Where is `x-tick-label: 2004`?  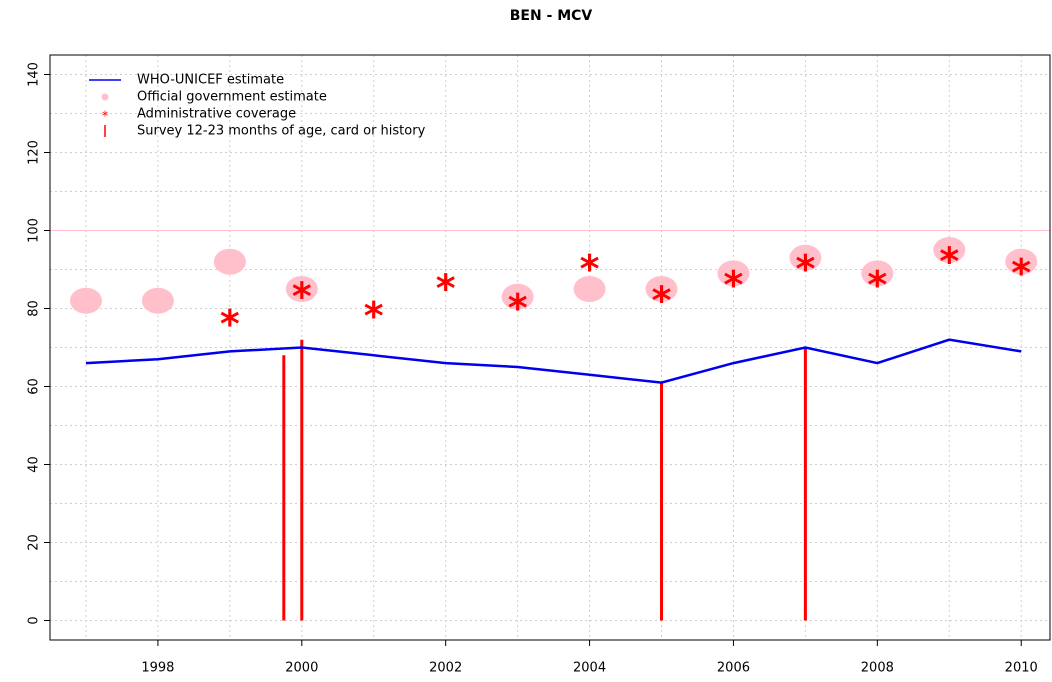 x-tick-label: 2004 is located at coordinates (589, 668).